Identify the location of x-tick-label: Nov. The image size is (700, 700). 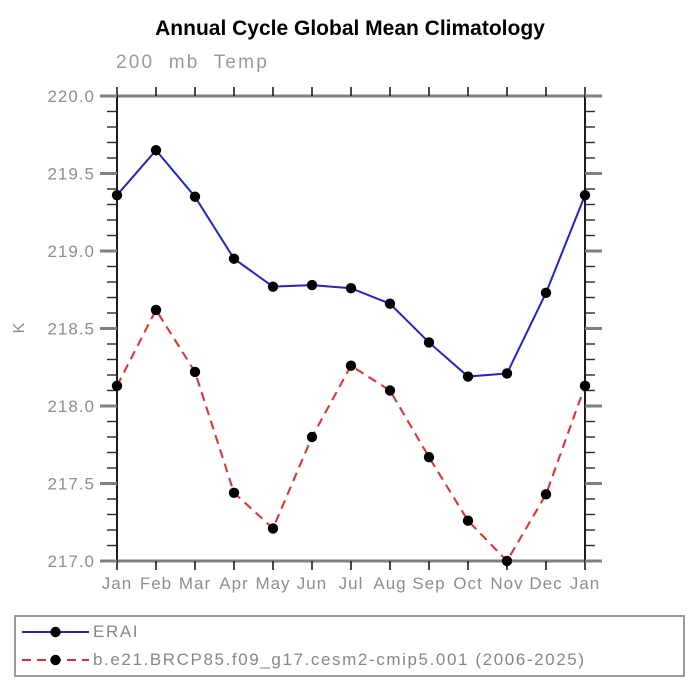
(506, 583).